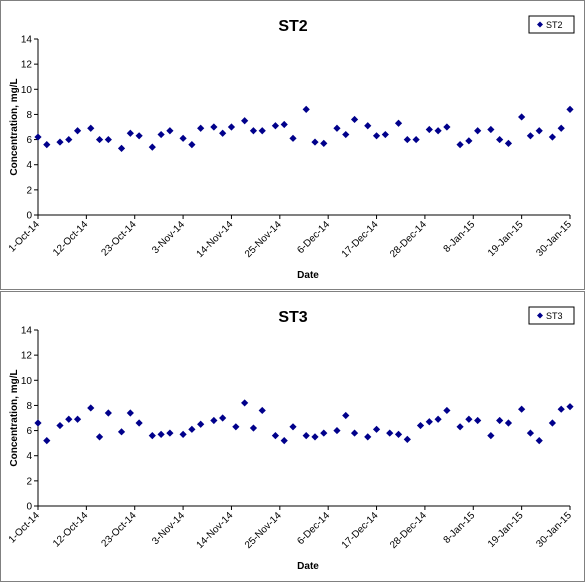 The height and width of the screenshot is (583, 587). I want to click on legend-marker, so click(540, 24).